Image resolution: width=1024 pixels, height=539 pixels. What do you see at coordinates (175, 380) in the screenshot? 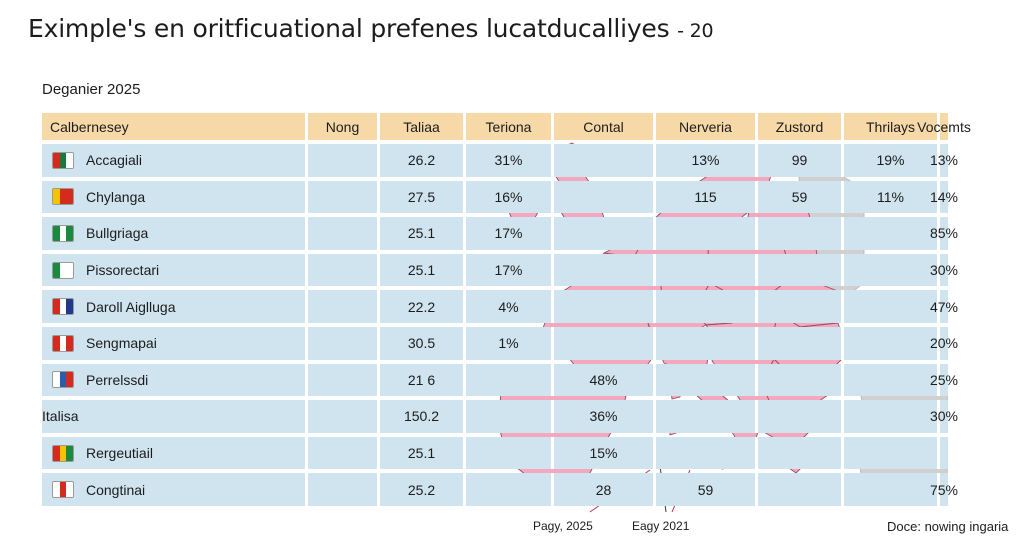
I see `row-name-cell: Perrelssdi` at bounding box center [175, 380].